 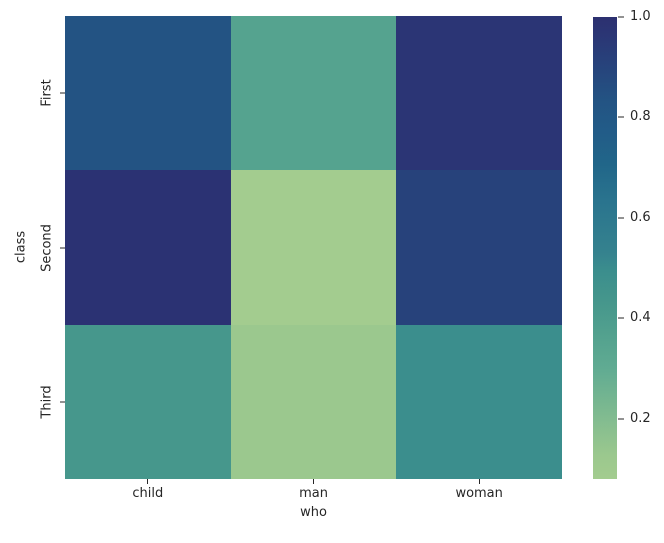 I want to click on x-axis-tick-labels: child man woman, so click(x=313, y=494).